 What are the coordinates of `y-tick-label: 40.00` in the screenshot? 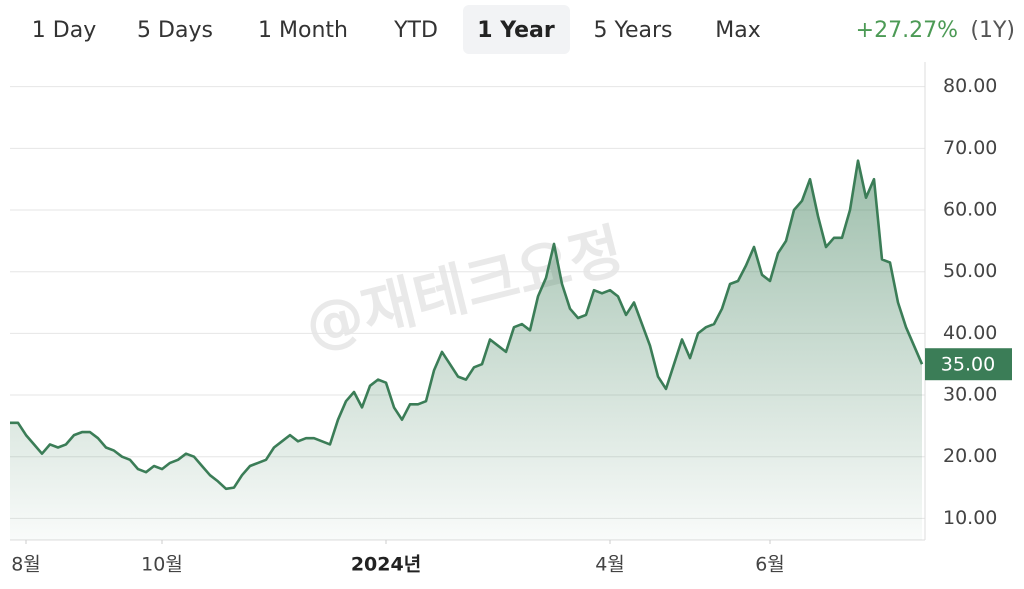 It's located at (970, 333).